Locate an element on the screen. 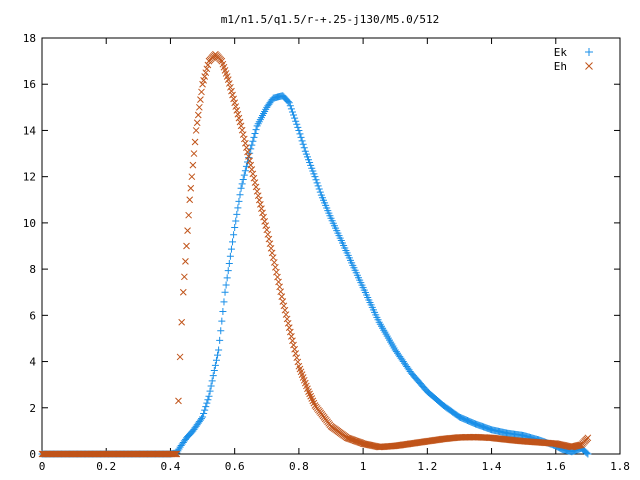 Image resolution: width=640 pixels, height=480 pixels. y-tick-label: 16 is located at coordinates (29, 84).